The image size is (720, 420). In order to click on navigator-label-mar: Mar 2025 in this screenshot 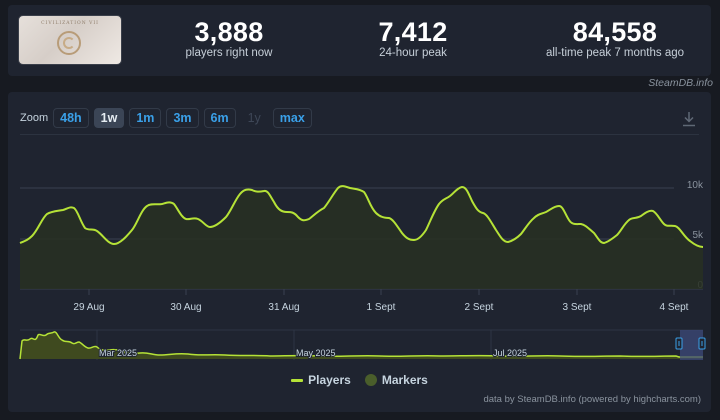, I will do `click(118, 353)`.